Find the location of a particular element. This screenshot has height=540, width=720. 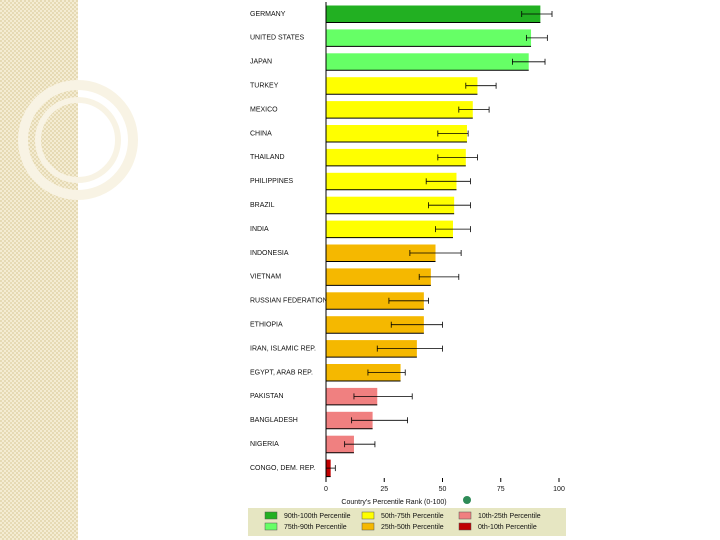

x-tick-label: 75 is located at coordinates (501, 489).